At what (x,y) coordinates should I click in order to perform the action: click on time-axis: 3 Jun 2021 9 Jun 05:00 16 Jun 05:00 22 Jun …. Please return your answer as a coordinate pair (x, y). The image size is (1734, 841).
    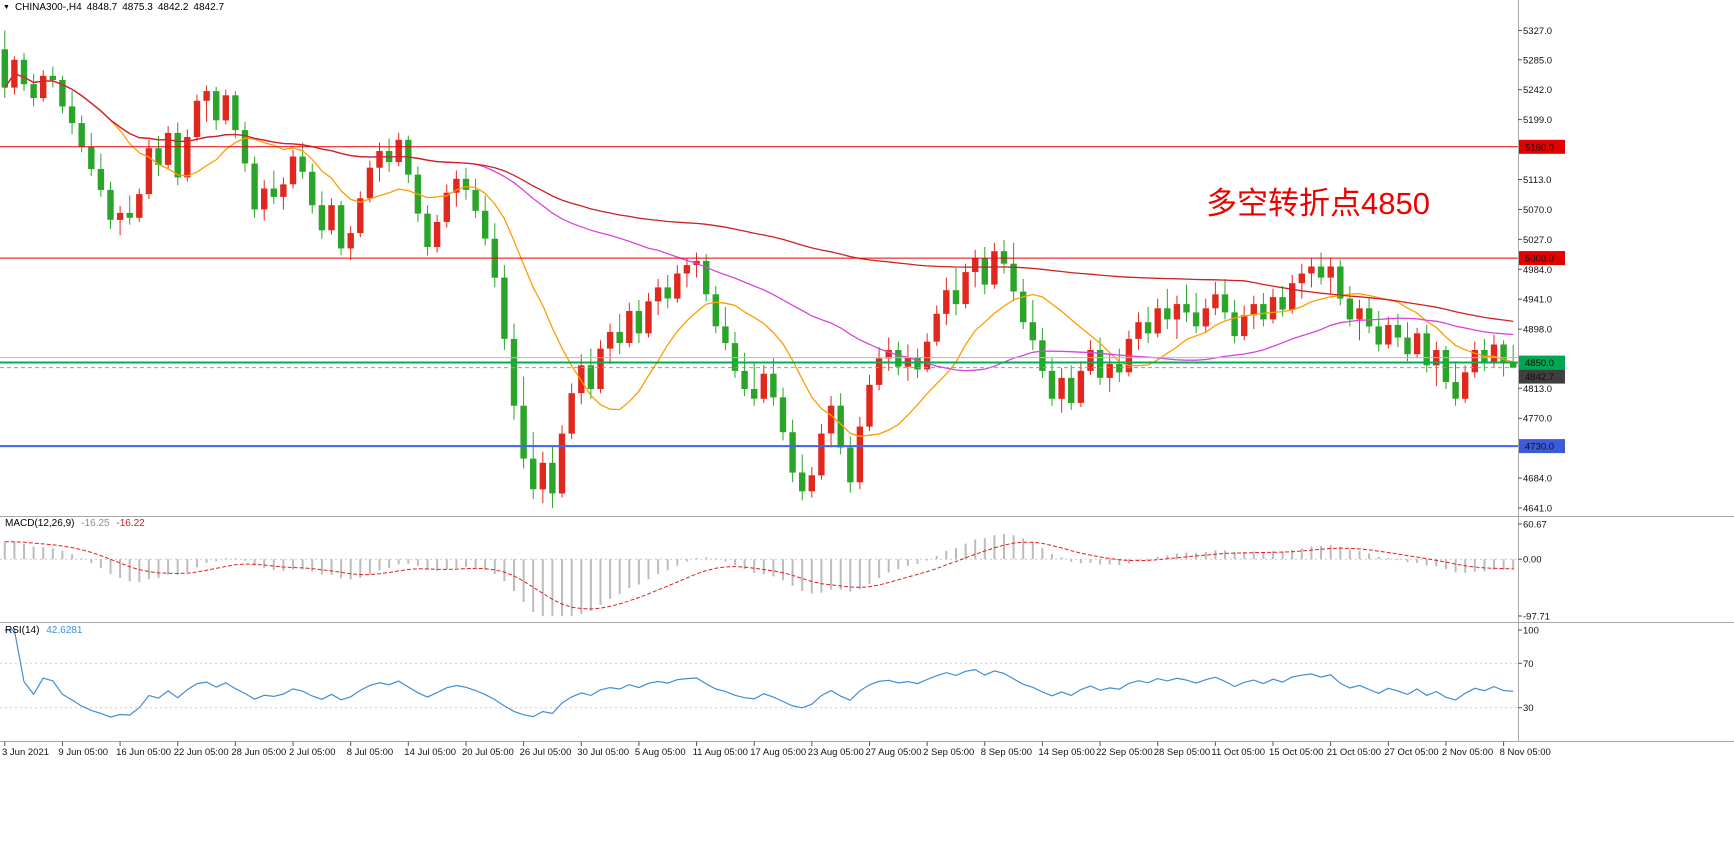
    Looking at the image, I should click on (776, 749).